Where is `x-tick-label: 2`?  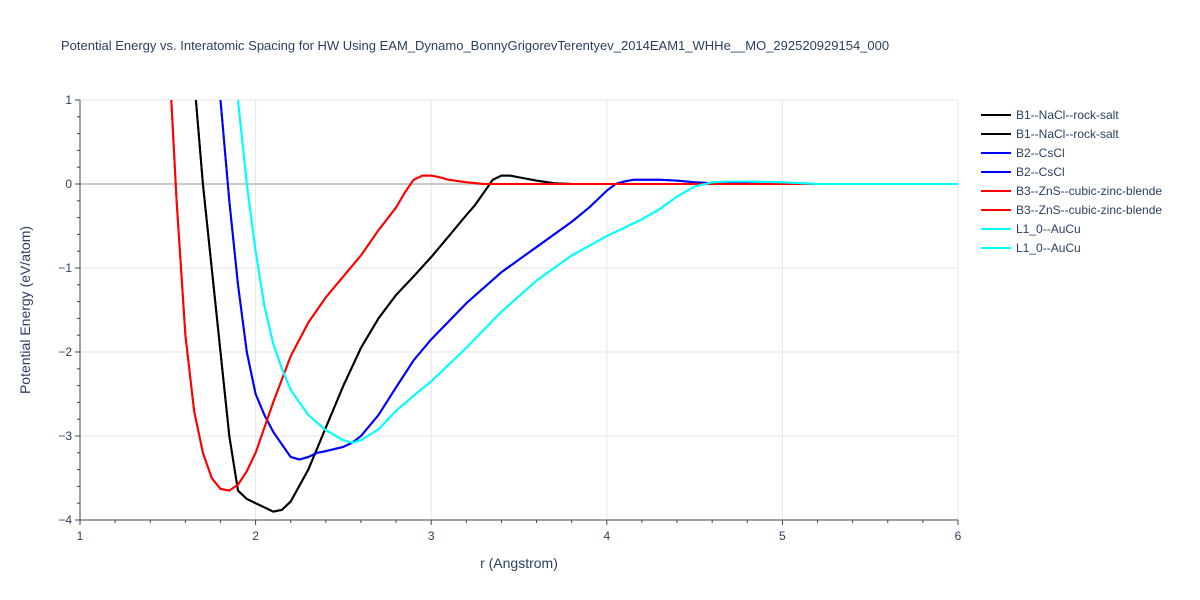 x-tick-label: 2 is located at coordinates (255, 536).